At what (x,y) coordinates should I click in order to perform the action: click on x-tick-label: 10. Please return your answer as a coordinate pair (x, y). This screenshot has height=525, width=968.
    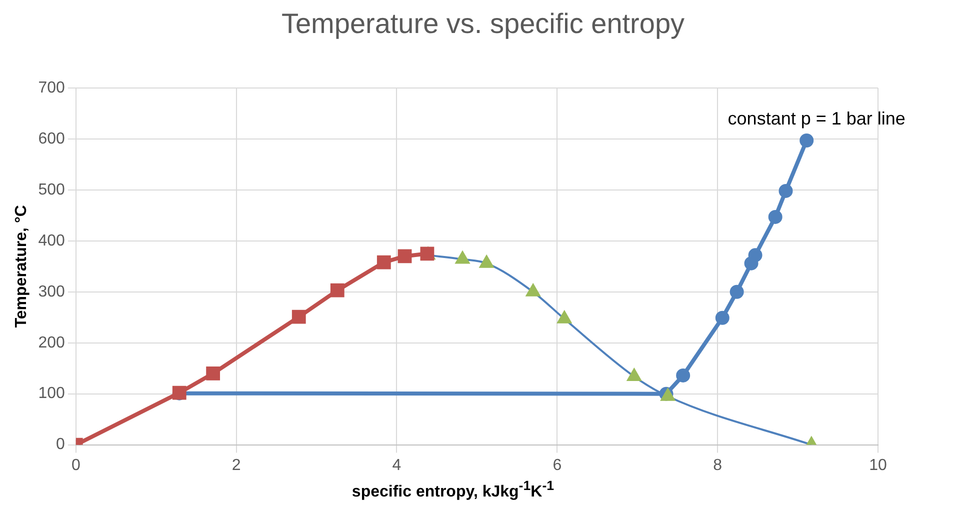
    Looking at the image, I should click on (878, 465).